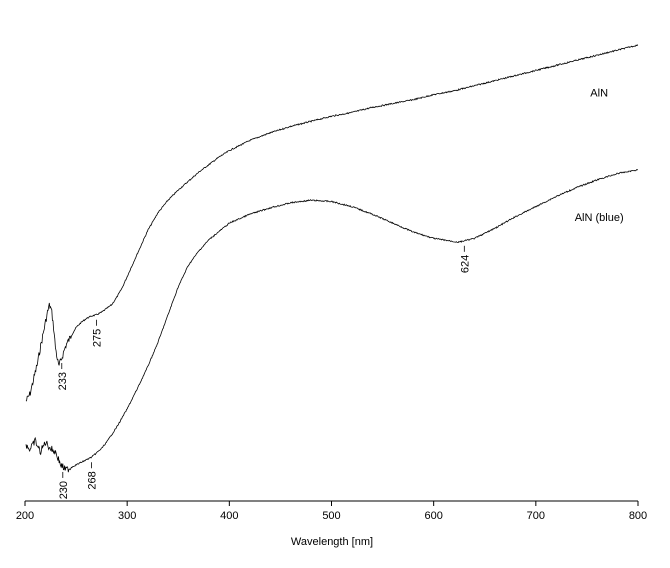 The height and width of the screenshot is (568, 670). What do you see at coordinates (599, 218) in the screenshot?
I see `series-label-1: AlN (blue)` at bounding box center [599, 218].